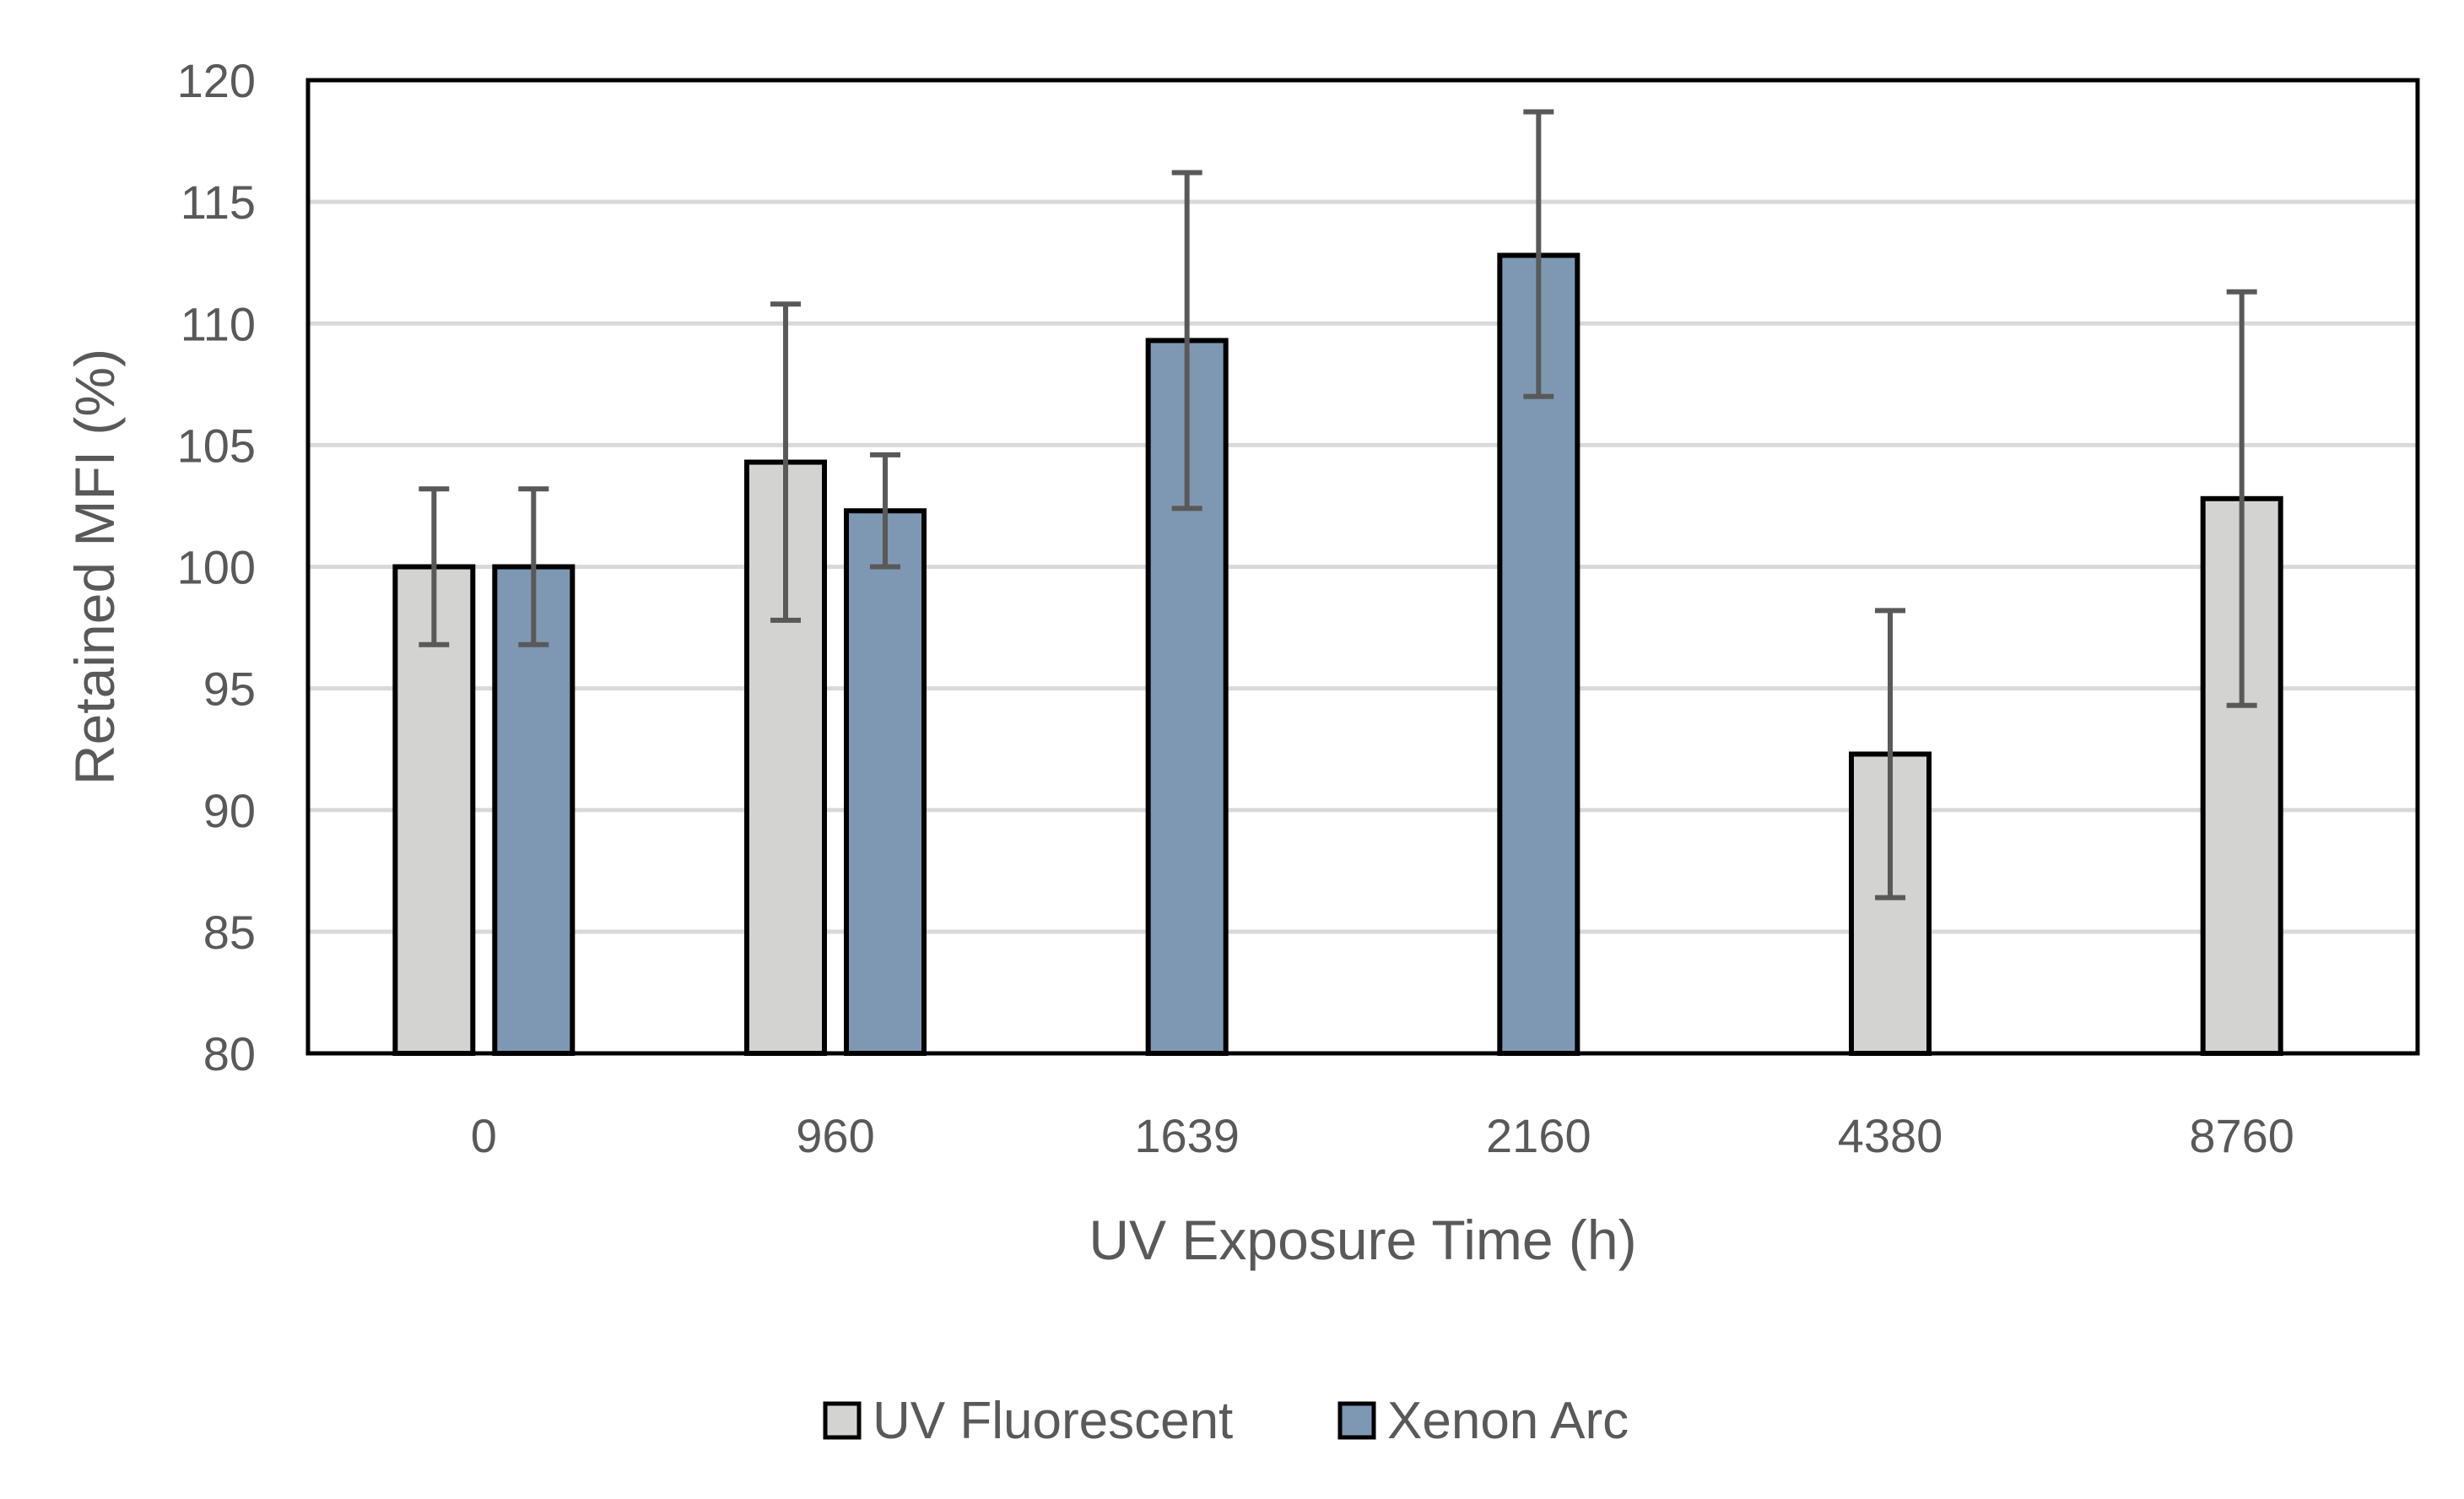  What do you see at coordinates (835, 1136) in the screenshot?
I see `x-tick-label: 960` at bounding box center [835, 1136].